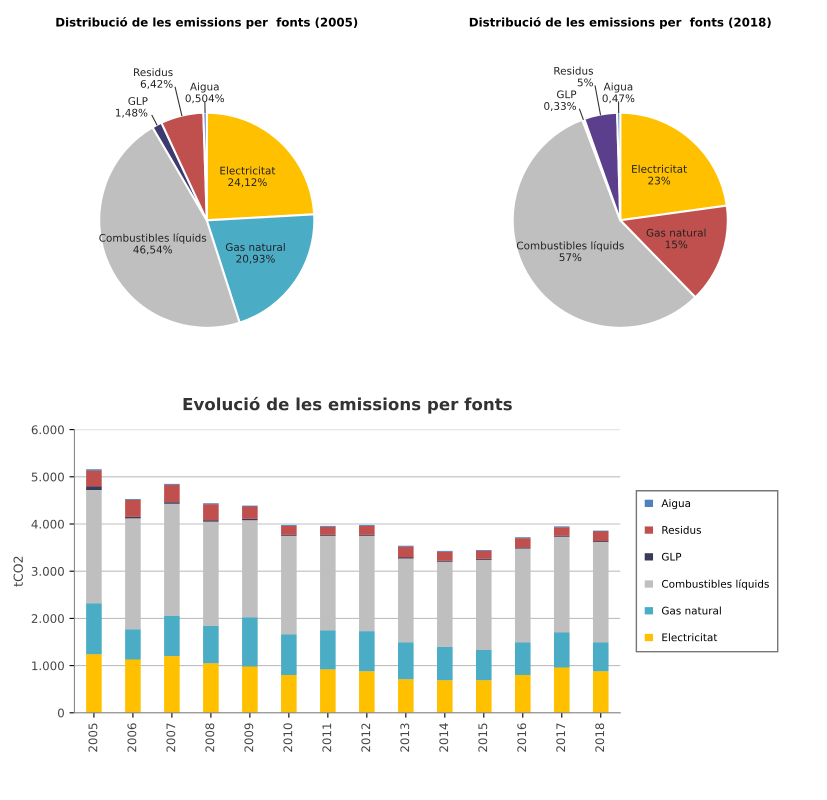  What do you see at coordinates (715, 584) in the screenshot?
I see `legend-label: Combustibles líquids` at bounding box center [715, 584].